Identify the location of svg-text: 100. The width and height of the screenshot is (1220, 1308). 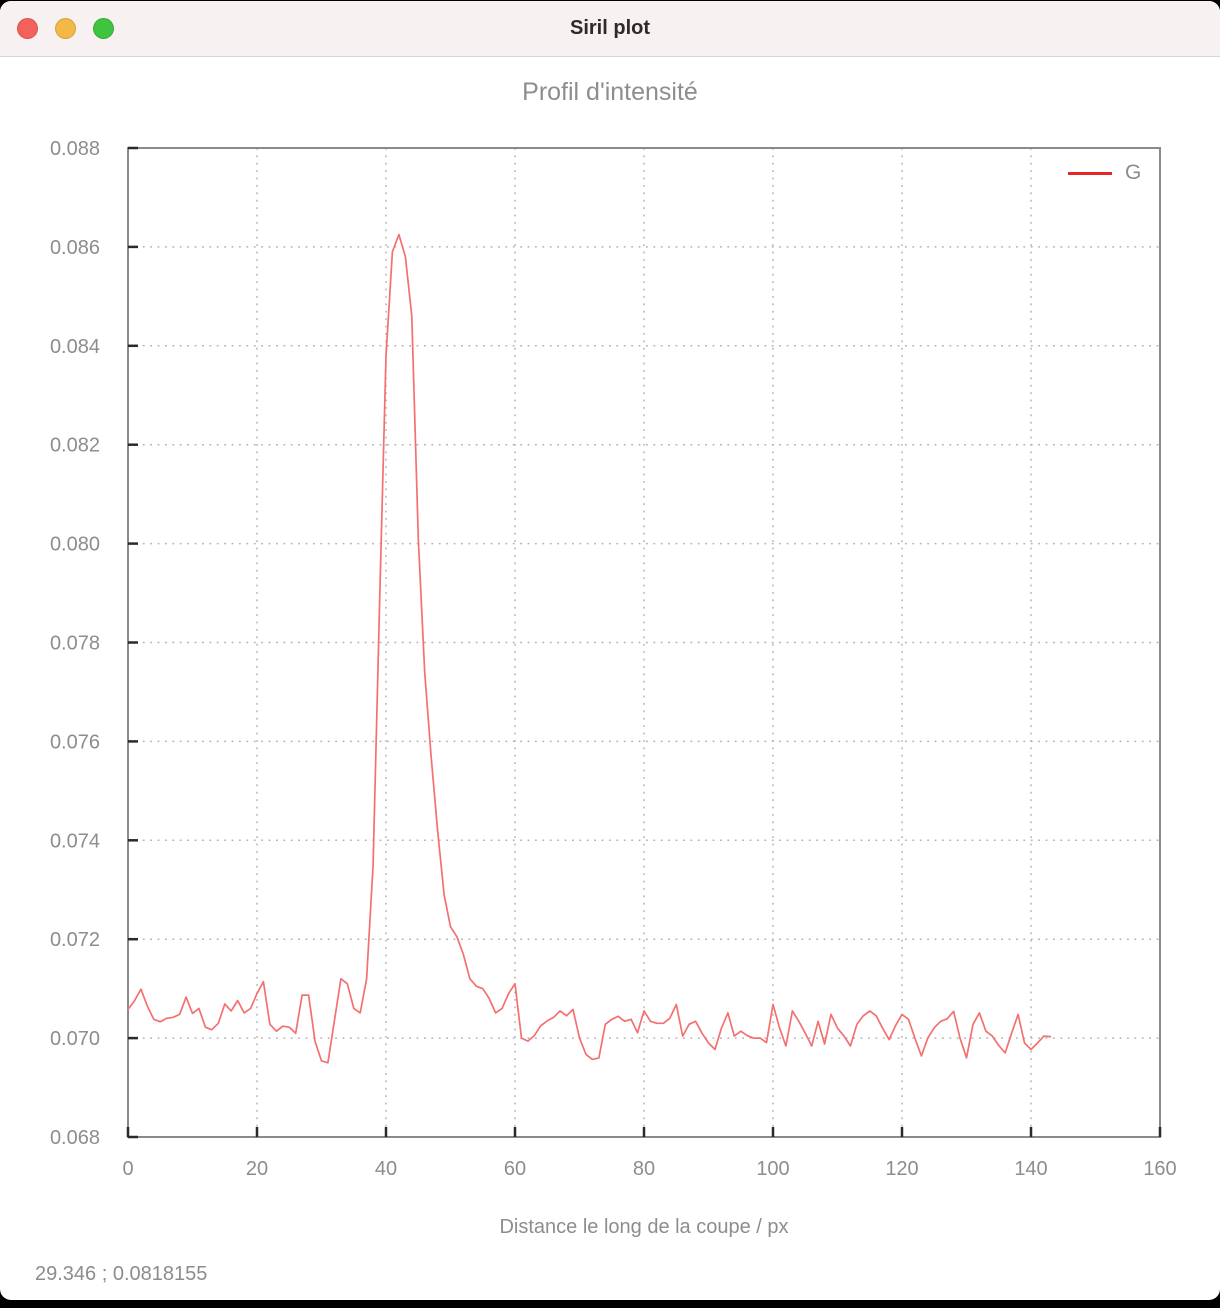
(772, 1169).